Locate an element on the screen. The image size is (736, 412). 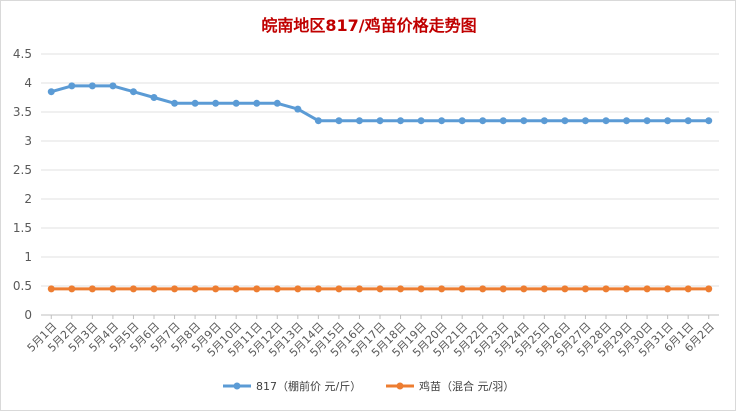
y-tick-label: 4.5 is located at coordinates (22, 54).